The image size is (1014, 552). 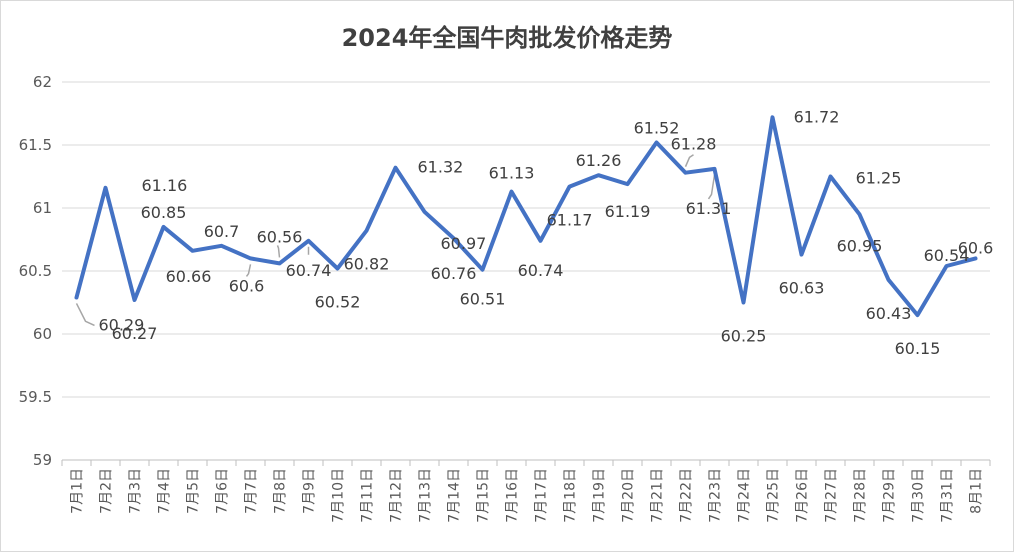 I want to click on x-tick-label: 7月6日, so click(x=223, y=491).